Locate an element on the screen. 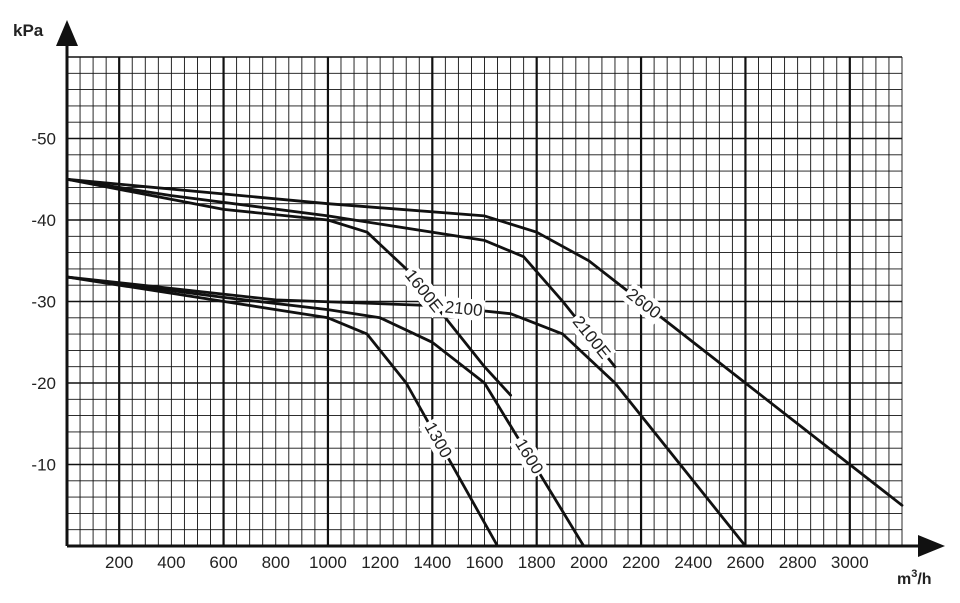 The height and width of the screenshot is (603, 960). x-axis-arrow-icon is located at coordinates (931, 546).